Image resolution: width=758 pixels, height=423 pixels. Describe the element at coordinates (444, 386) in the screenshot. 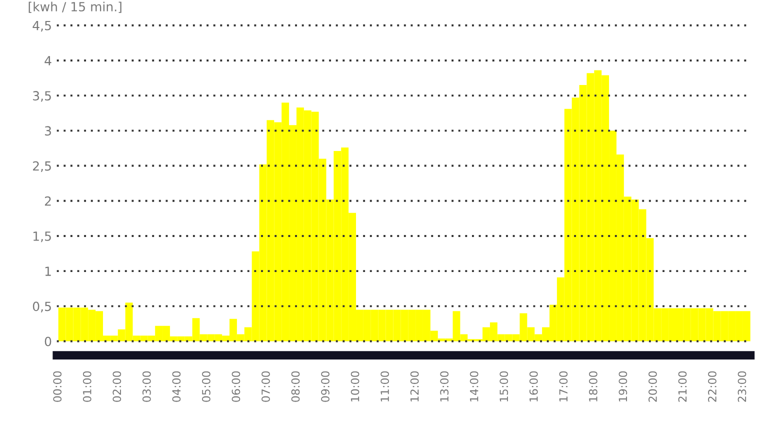

I see `x-tick-label: 13:00` at that location.